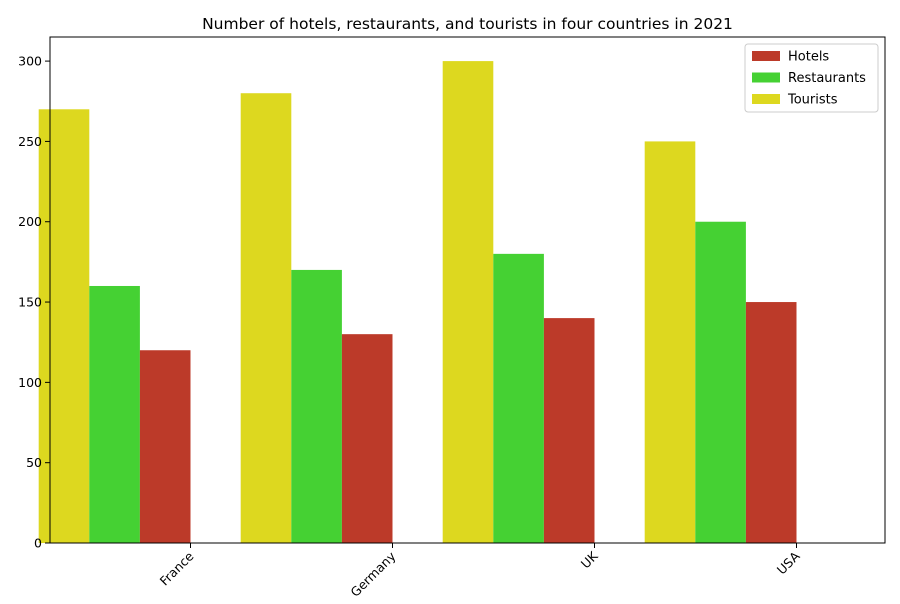 Image resolution: width=900 pixels, height=604 pixels. Describe the element at coordinates (34, 462) in the screenshot. I see `y-tick-label: 50` at that location.